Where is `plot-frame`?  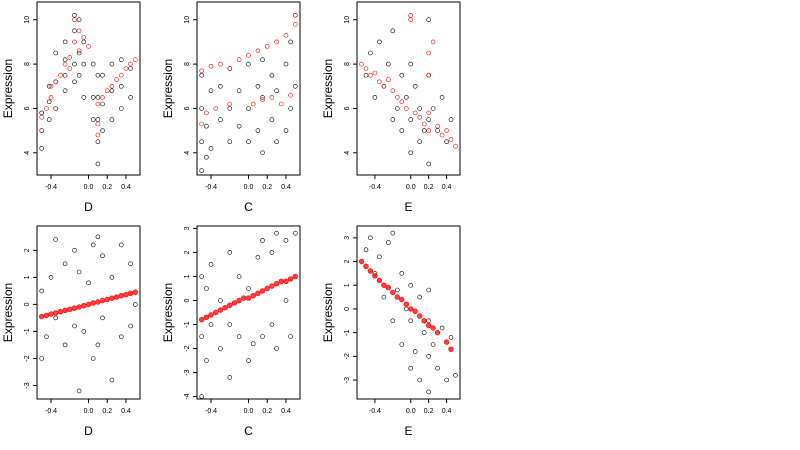 plot-frame is located at coordinates (248, 88).